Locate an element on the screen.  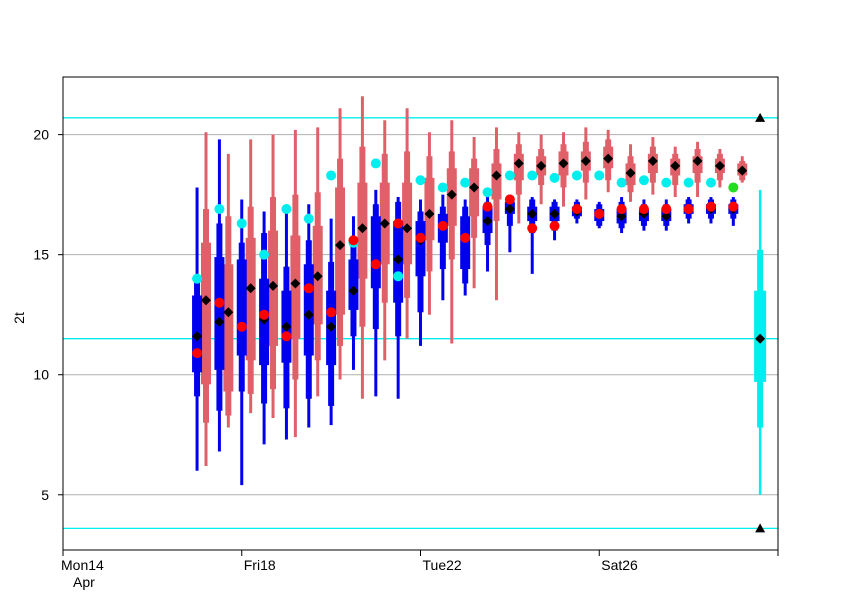
blue-box-8-inner-box is located at coordinates (375, 252).